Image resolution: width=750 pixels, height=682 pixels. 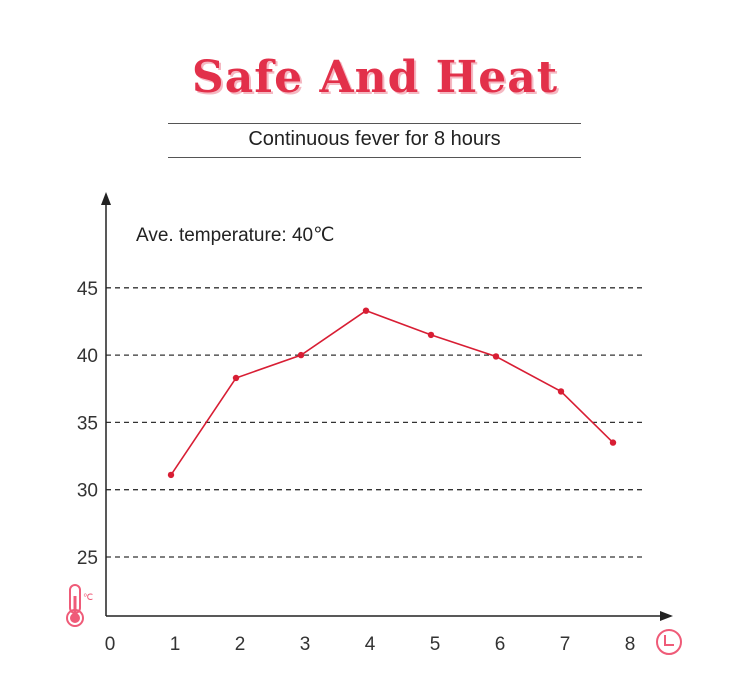 I want to click on x-tick-label: 0, so click(x=110, y=644).